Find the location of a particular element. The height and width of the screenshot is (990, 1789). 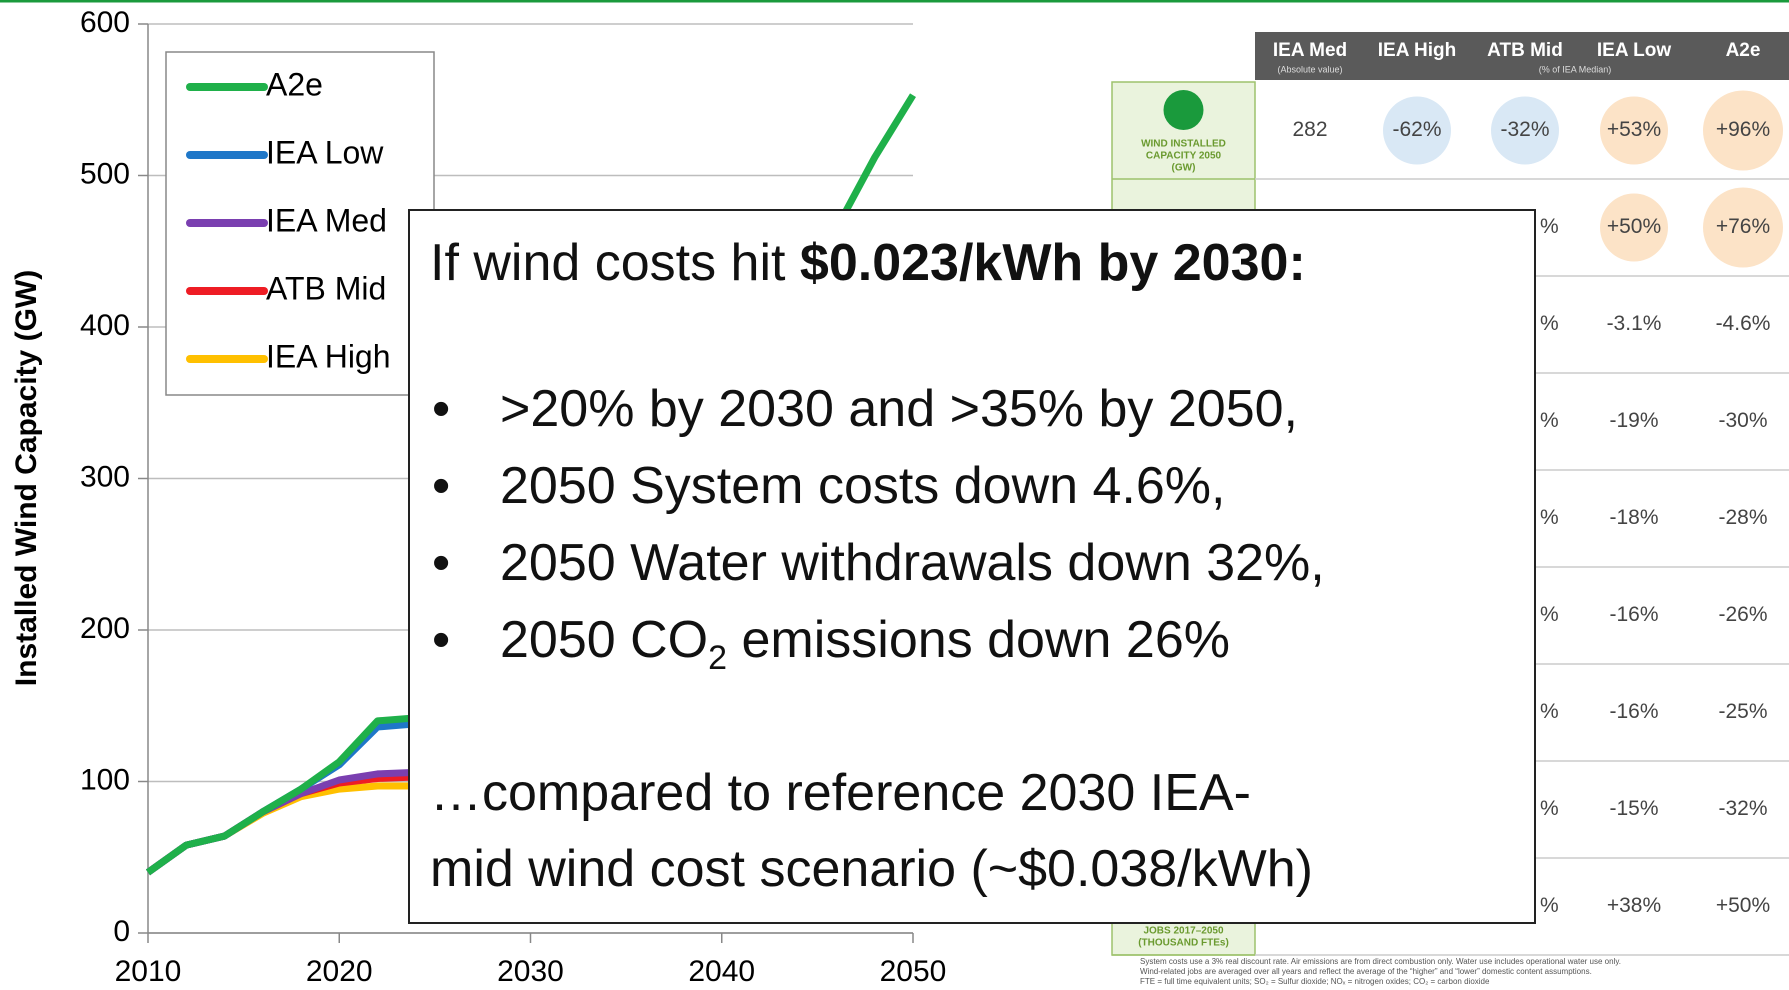

cell: +53% is located at coordinates (1634, 129).